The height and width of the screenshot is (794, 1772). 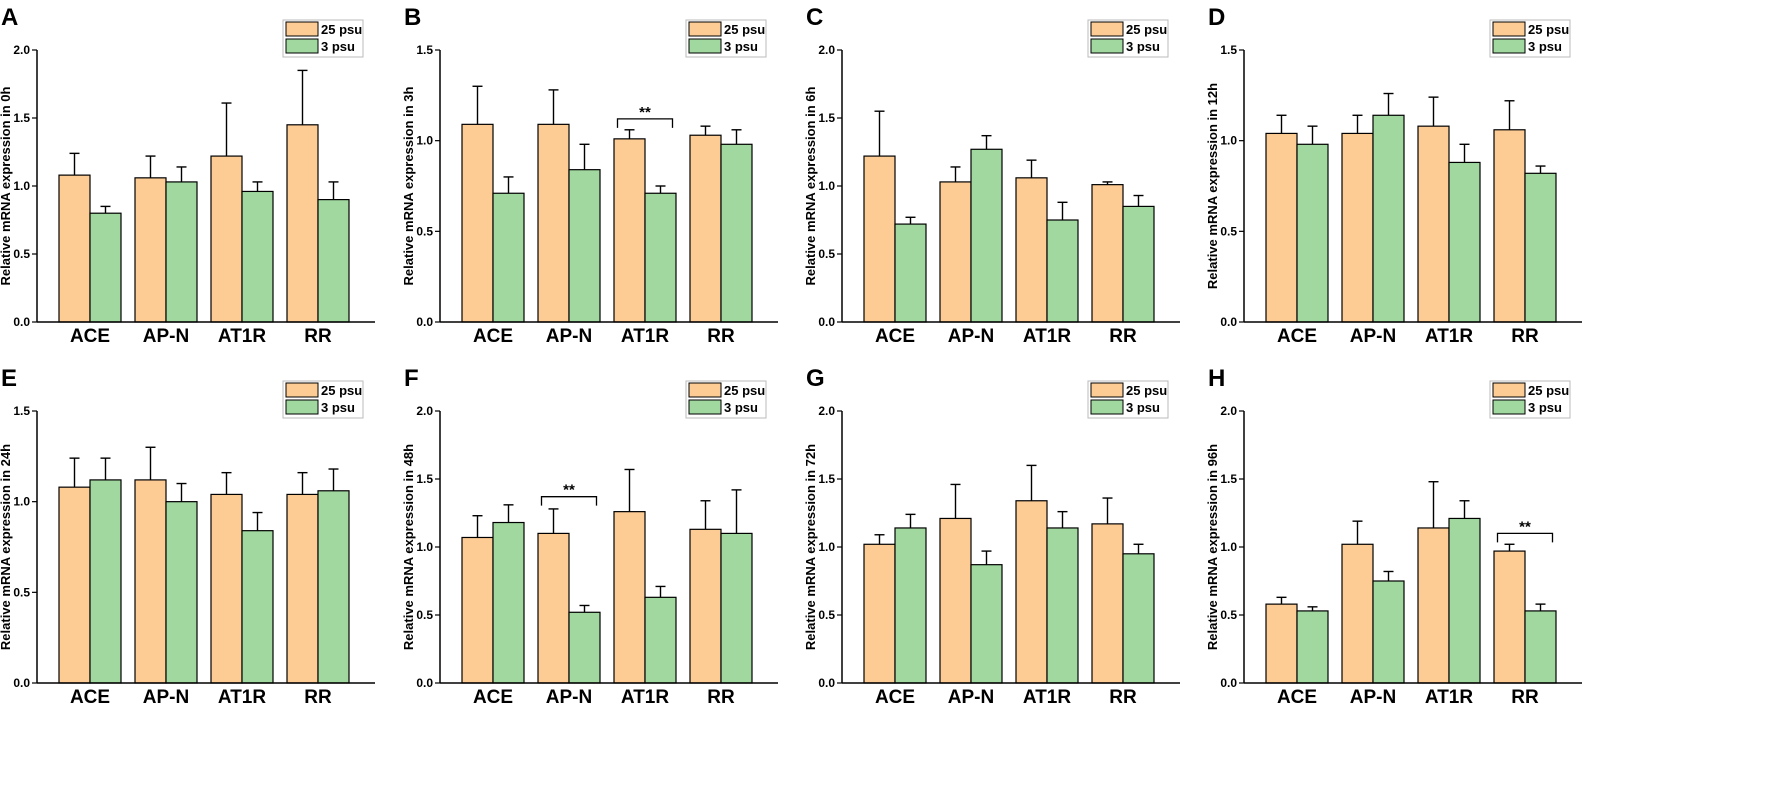 I want to click on significance-bracket, so click(x=569, y=501).